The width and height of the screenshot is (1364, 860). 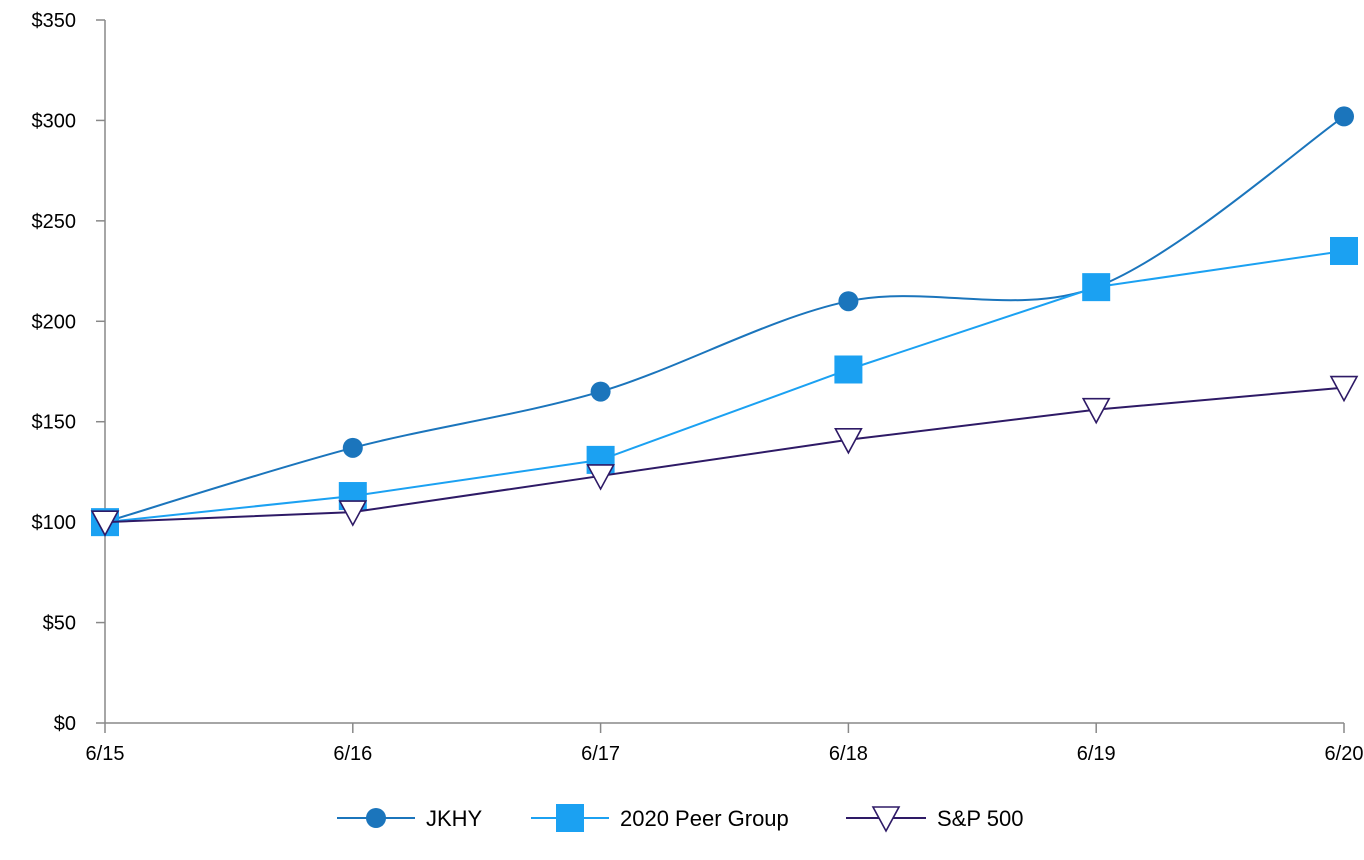 What do you see at coordinates (1344, 754) in the screenshot?
I see `x-tick-label: 6/20` at bounding box center [1344, 754].